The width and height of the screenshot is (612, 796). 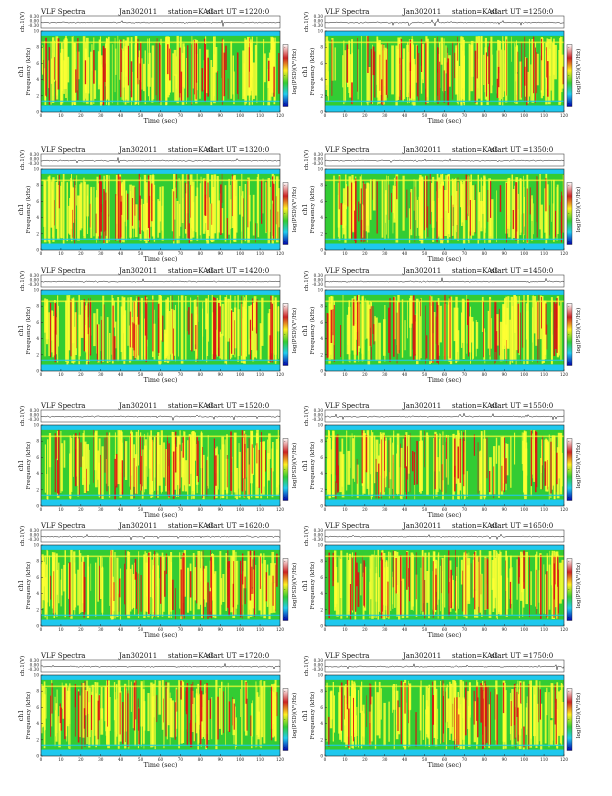 I want to click on colorbar-label: log(PSD)(V²/Hz), so click(x=294, y=716).